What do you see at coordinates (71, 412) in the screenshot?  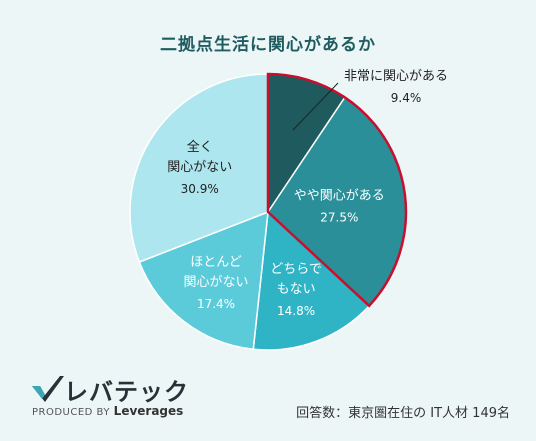 I see `produced-by-text: PRODUCED BY` at bounding box center [71, 412].